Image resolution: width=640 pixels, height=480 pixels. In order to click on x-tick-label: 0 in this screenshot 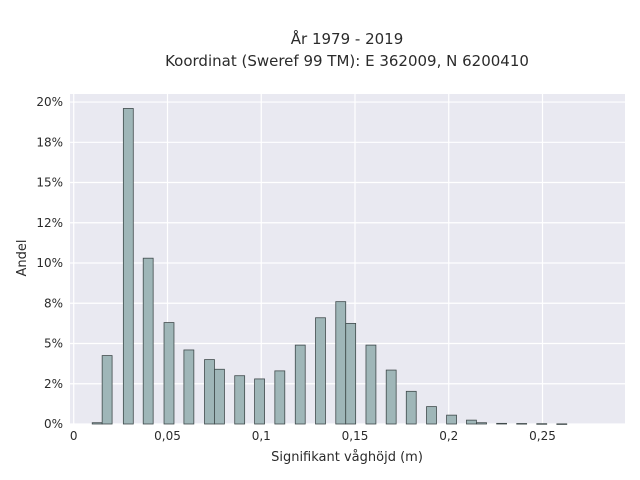, I will do `click(74, 436)`.